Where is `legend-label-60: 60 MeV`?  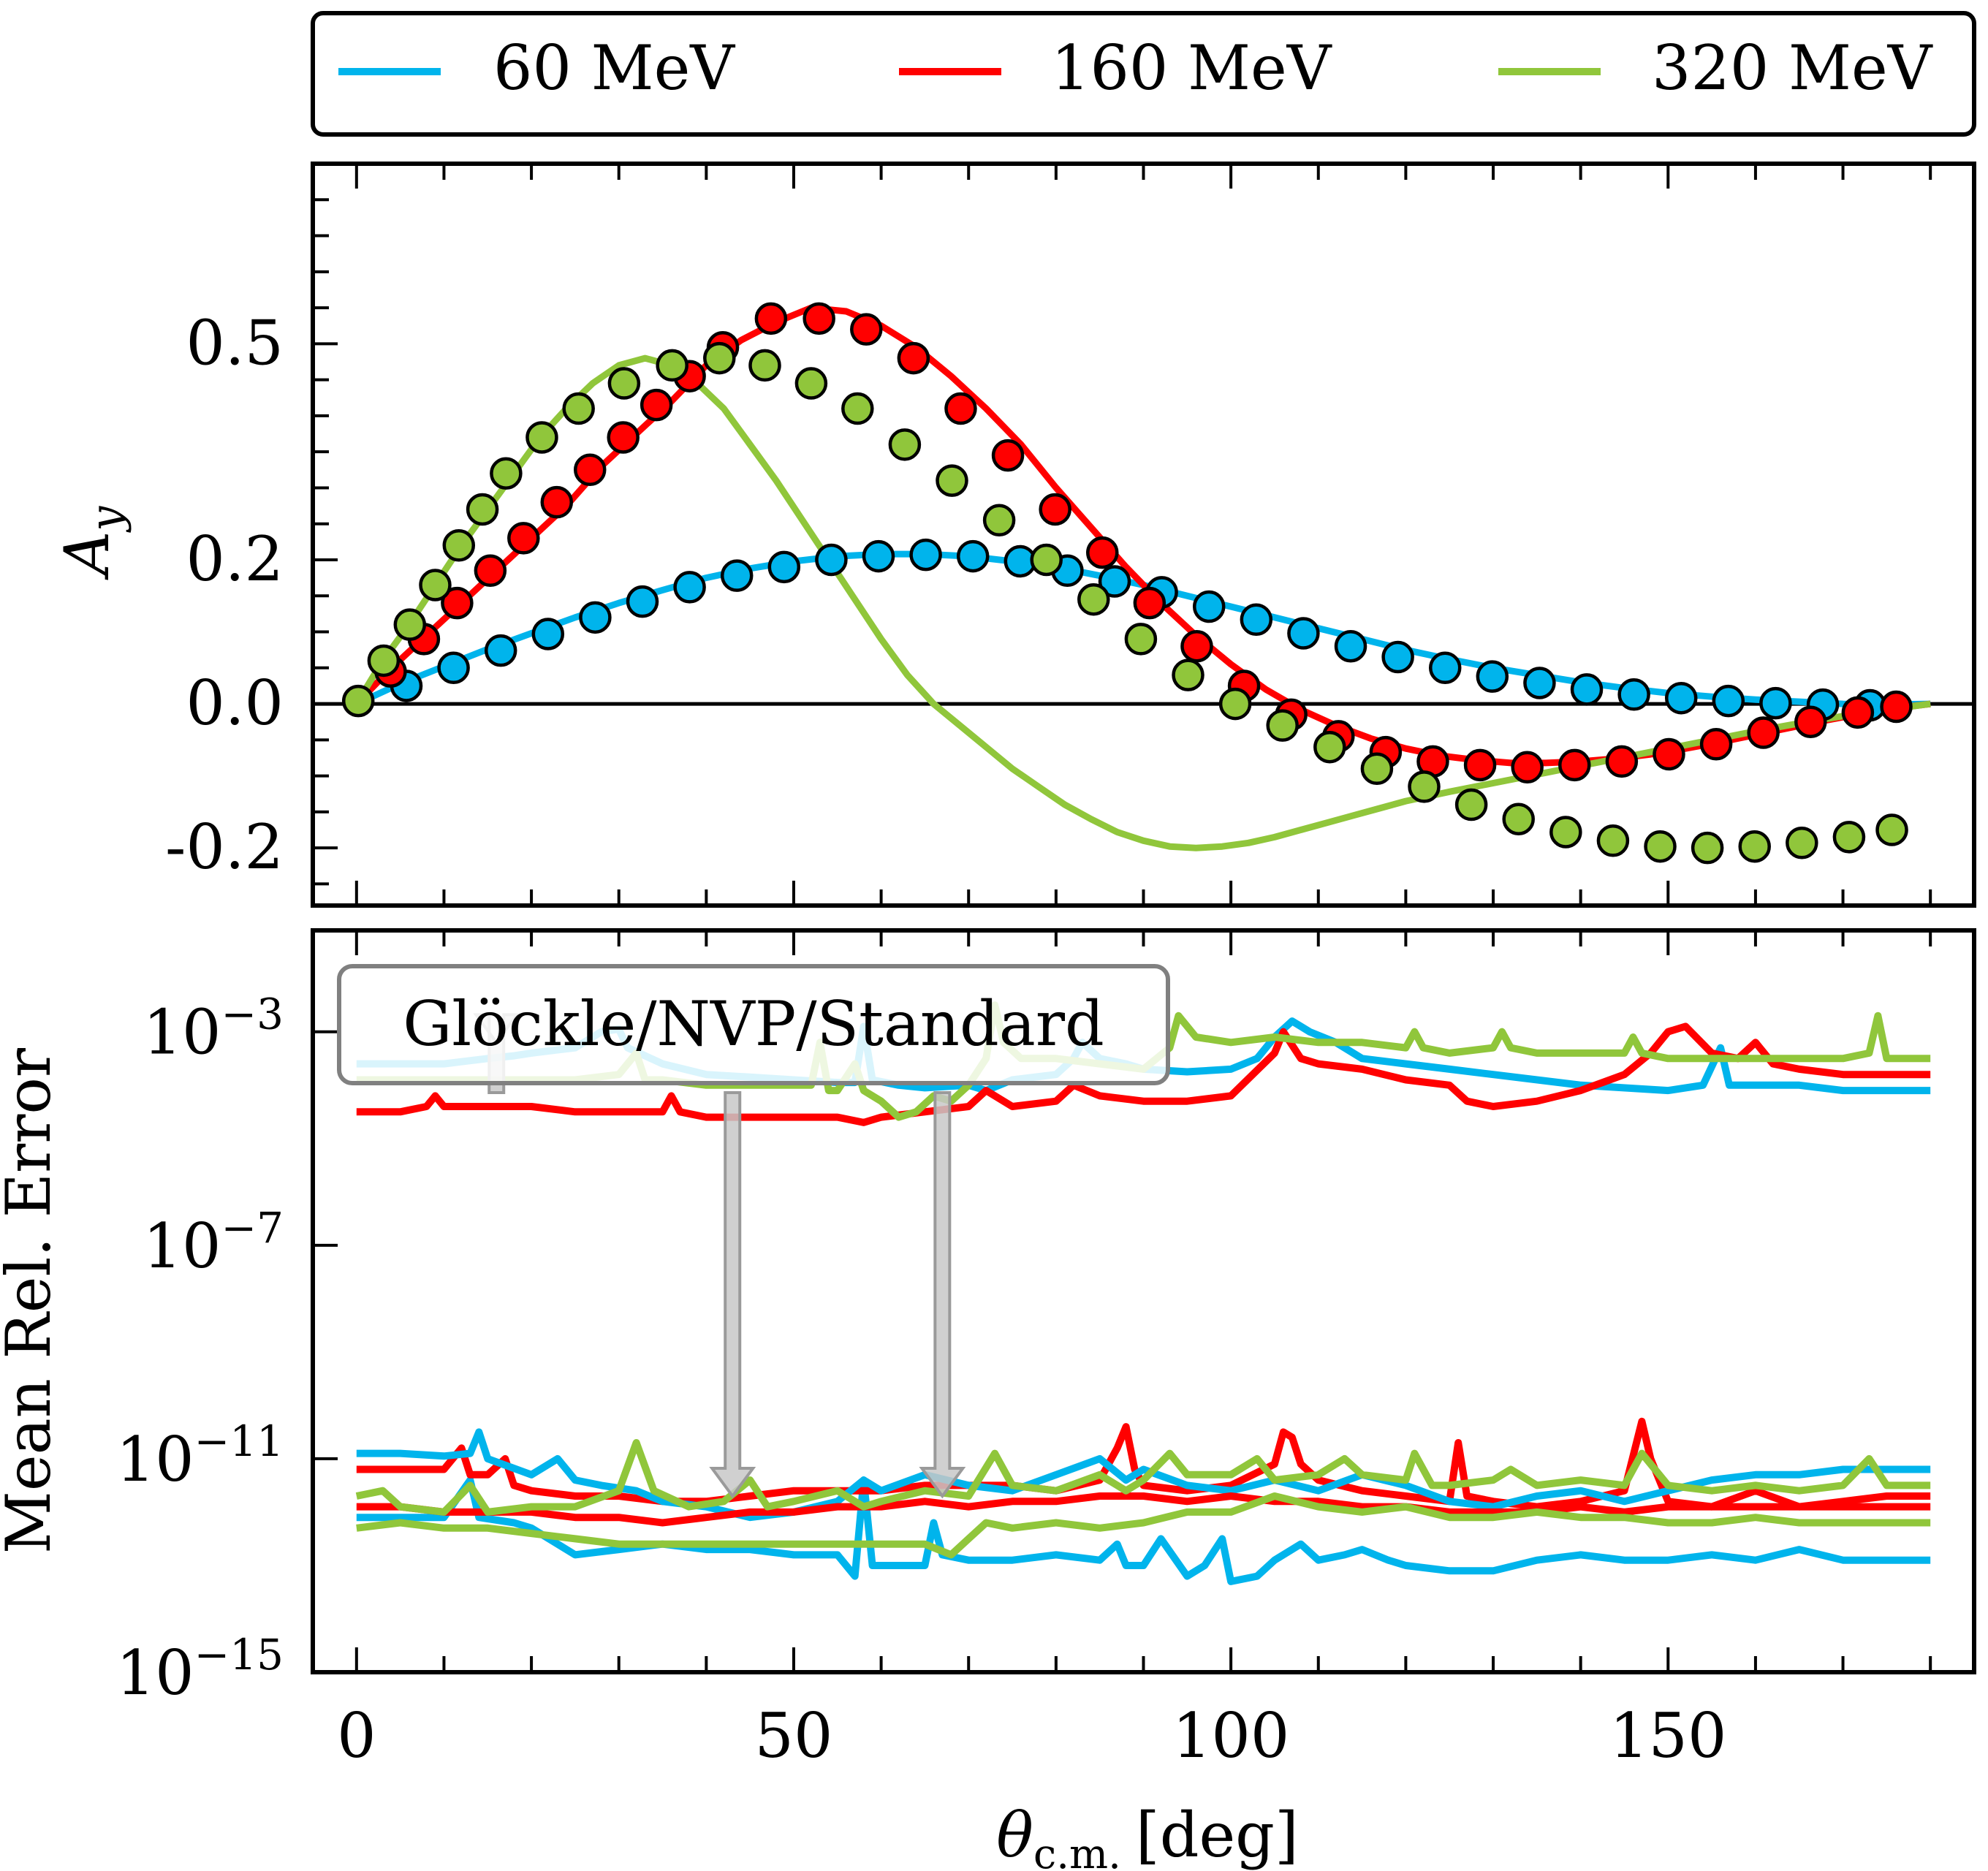
legend-label-60: 60 MeV is located at coordinates (614, 68).